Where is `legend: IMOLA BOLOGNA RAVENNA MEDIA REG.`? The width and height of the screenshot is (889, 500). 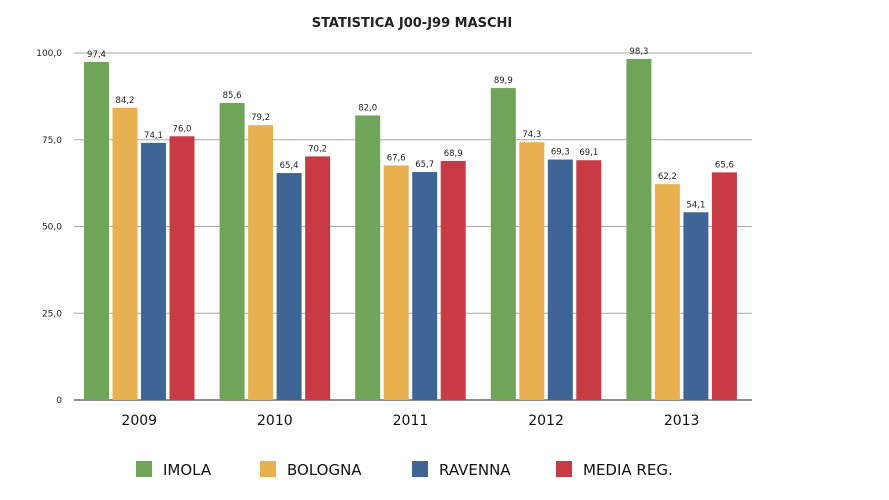 legend: IMOLA BOLOGNA RAVENNA MEDIA REG. is located at coordinates (404, 470).